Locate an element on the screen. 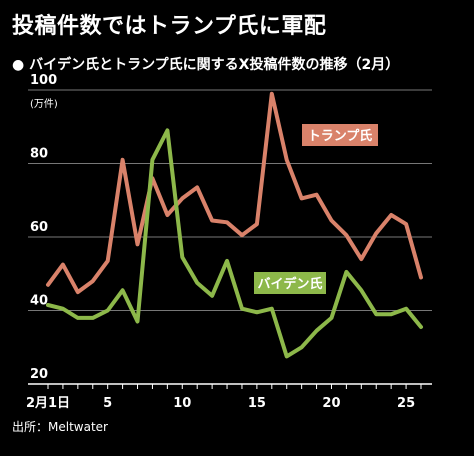 This screenshot has width=474, height=456. series-label-trump: トランプ氏 is located at coordinates (340, 136).